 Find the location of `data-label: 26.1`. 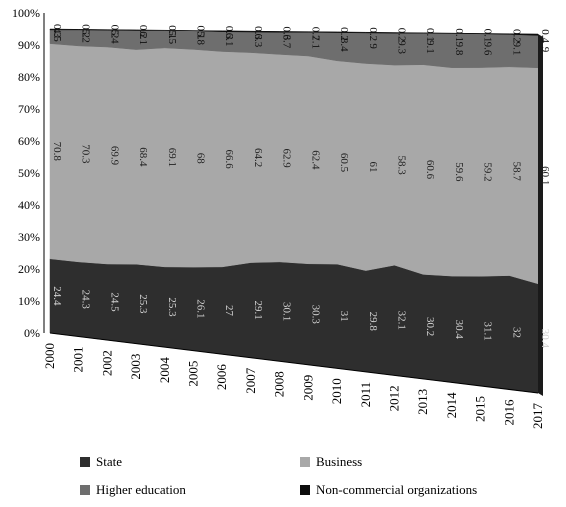

data-label: 26.1 is located at coordinates (201, 308).